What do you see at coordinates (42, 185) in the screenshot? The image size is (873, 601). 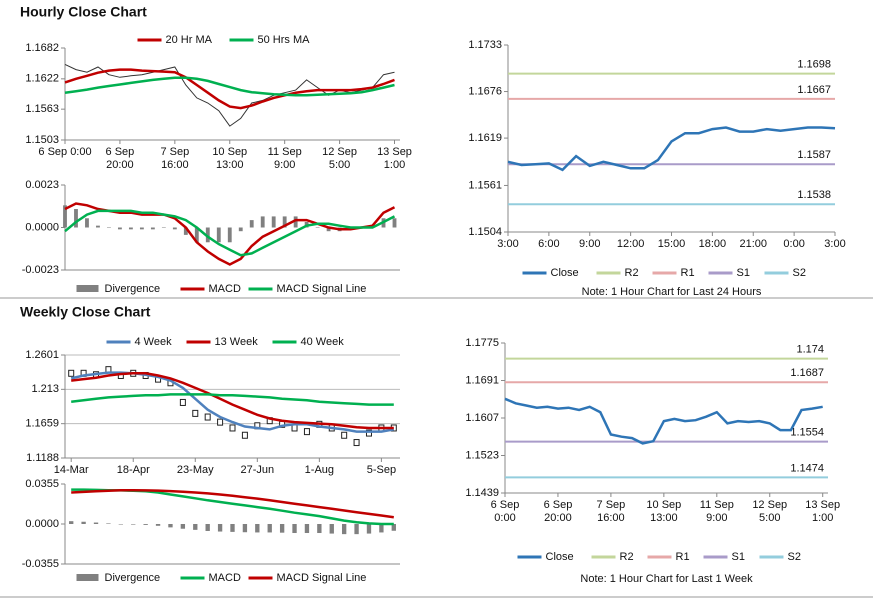 I see `y-tick-label: 0.0023` at bounding box center [42, 185].